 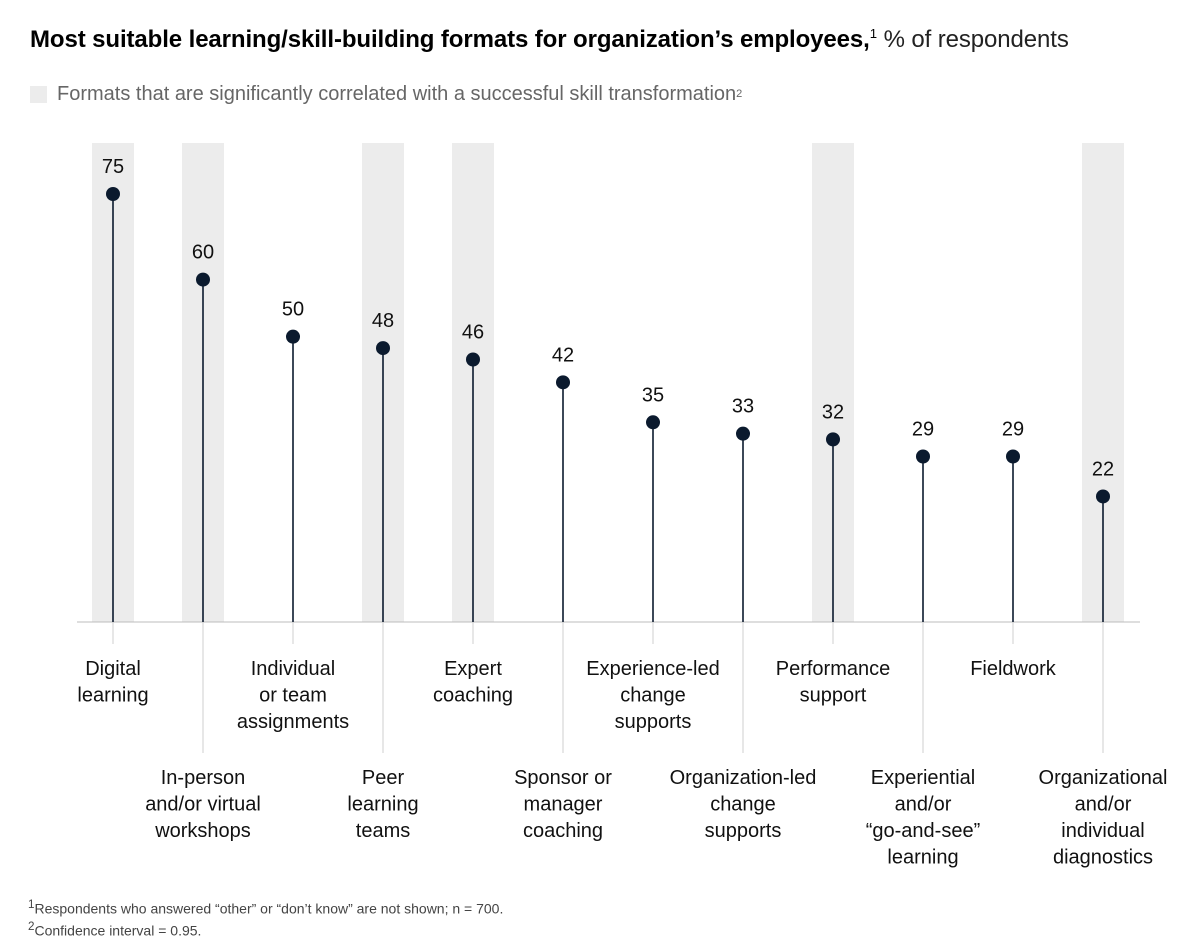 I want to click on chart-title-footnote-ref: 1, so click(x=873, y=33).